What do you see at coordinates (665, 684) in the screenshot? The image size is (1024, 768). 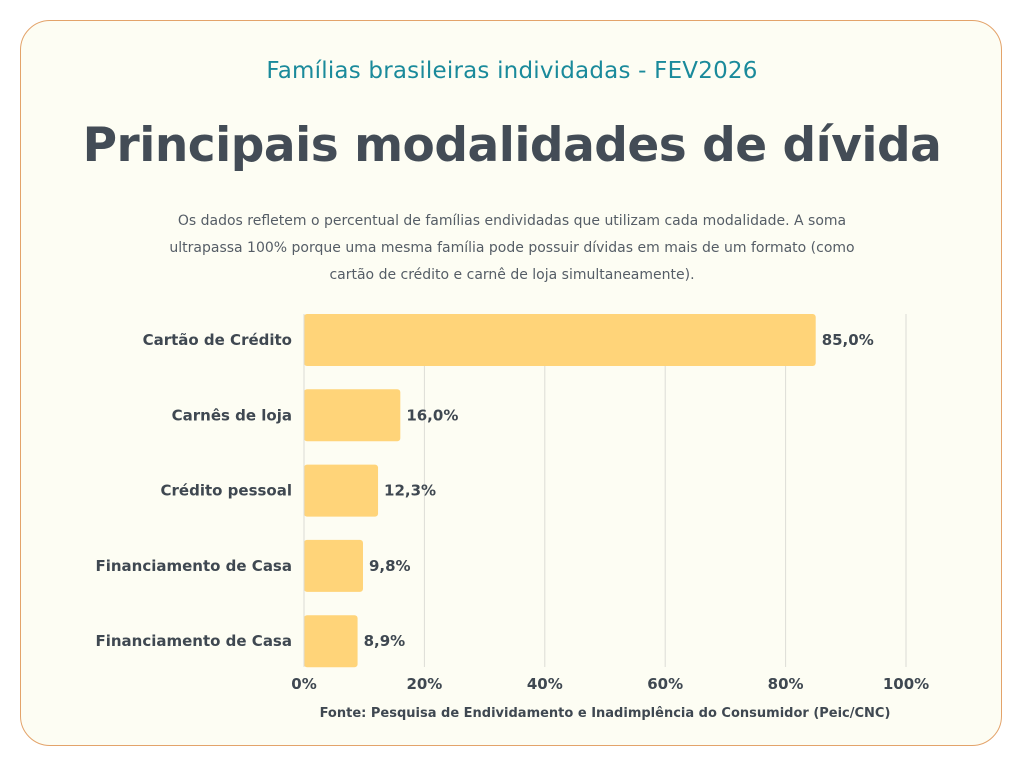 I see `x-tick-label: 60%` at bounding box center [665, 684].